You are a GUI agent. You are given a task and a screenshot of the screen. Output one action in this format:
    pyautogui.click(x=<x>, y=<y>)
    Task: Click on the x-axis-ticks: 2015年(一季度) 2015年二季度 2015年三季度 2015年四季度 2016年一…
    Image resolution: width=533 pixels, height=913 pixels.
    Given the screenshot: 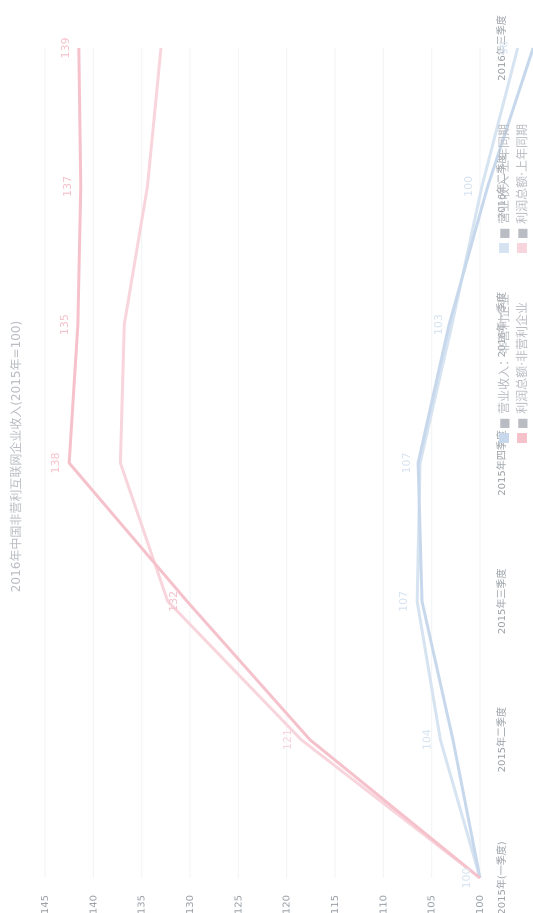 What is the action you would take?
    pyautogui.click(x=501, y=464)
    